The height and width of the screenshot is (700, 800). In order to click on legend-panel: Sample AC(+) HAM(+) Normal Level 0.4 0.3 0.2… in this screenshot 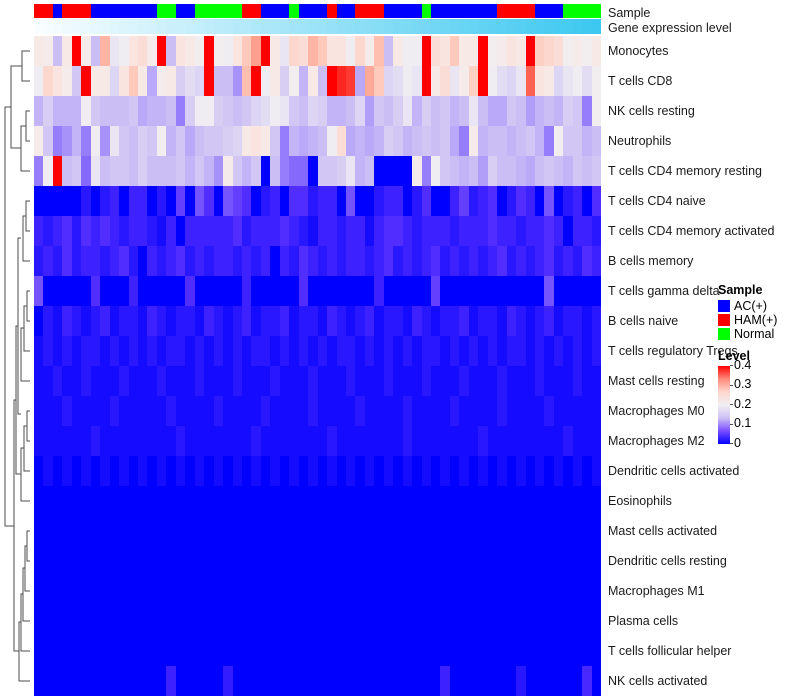, I will do `click(759, 366)`.